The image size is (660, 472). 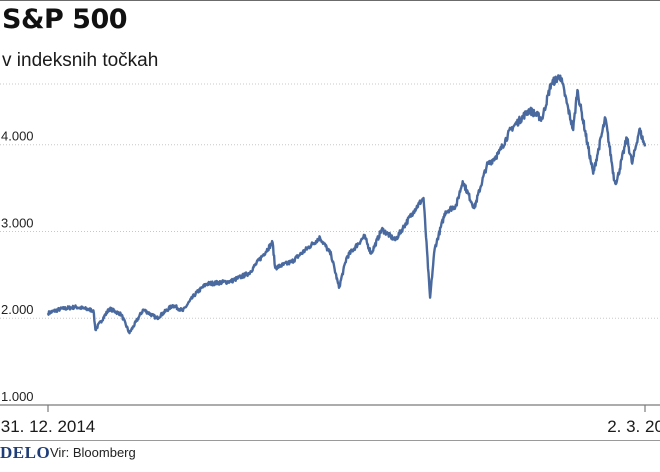 What do you see at coordinates (65, 19) in the screenshot?
I see `chart-title: S&P 500` at bounding box center [65, 19].